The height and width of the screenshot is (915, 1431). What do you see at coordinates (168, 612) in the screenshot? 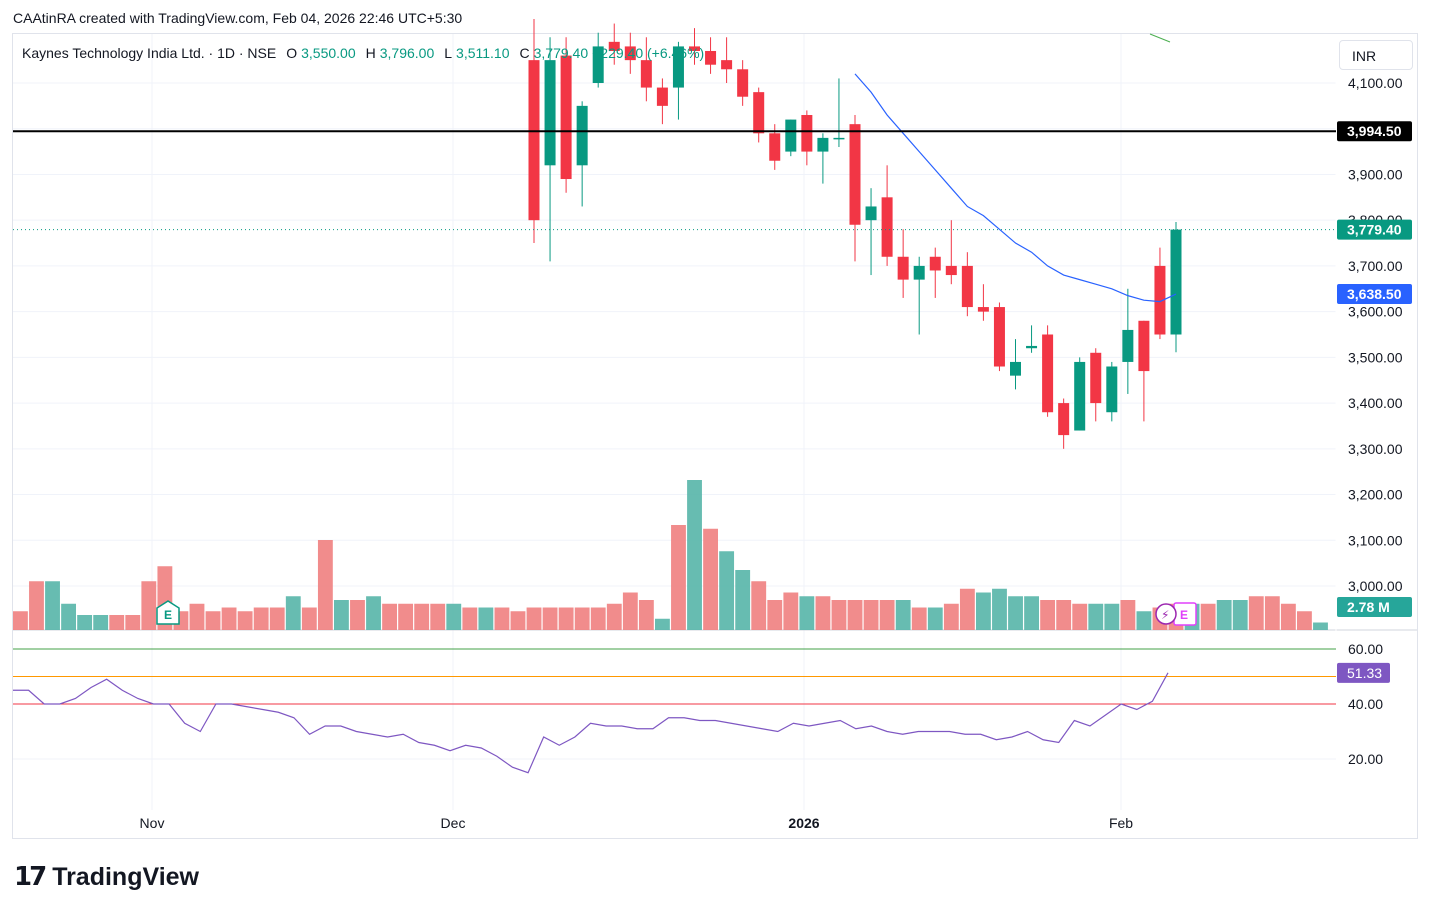
I see `earnings-marker` at bounding box center [168, 612].